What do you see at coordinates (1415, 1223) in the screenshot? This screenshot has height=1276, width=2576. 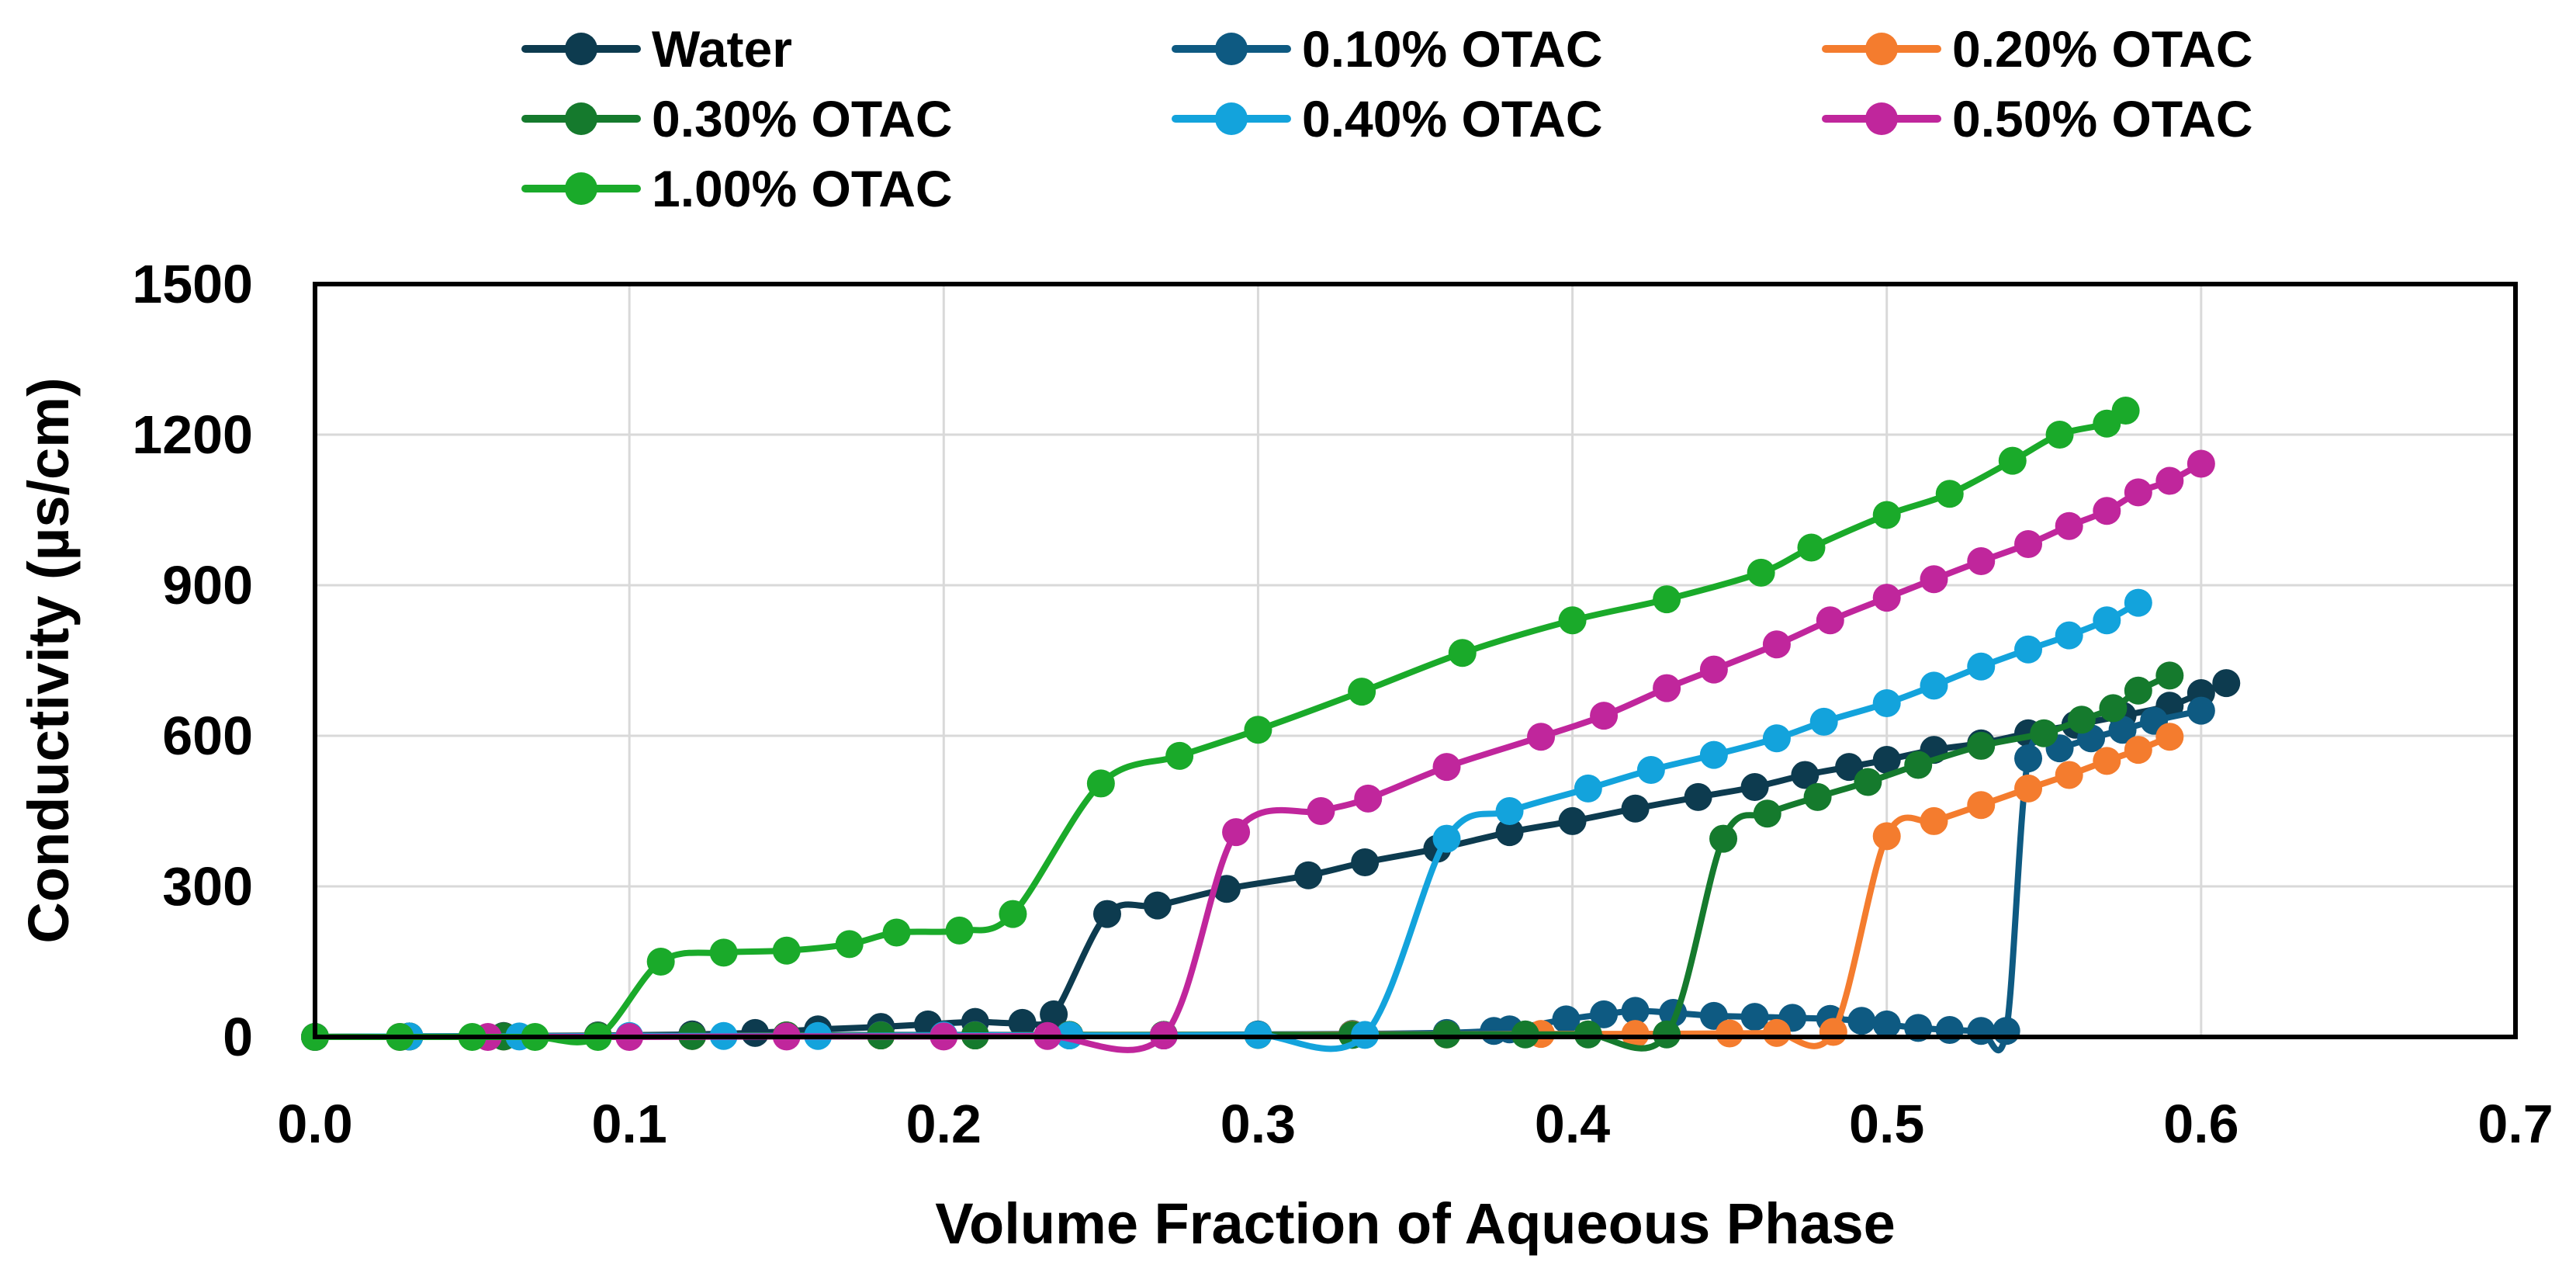 I see `x-axis-title: Volume Fraction of Aqueous Phase` at bounding box center [1415, 1223].